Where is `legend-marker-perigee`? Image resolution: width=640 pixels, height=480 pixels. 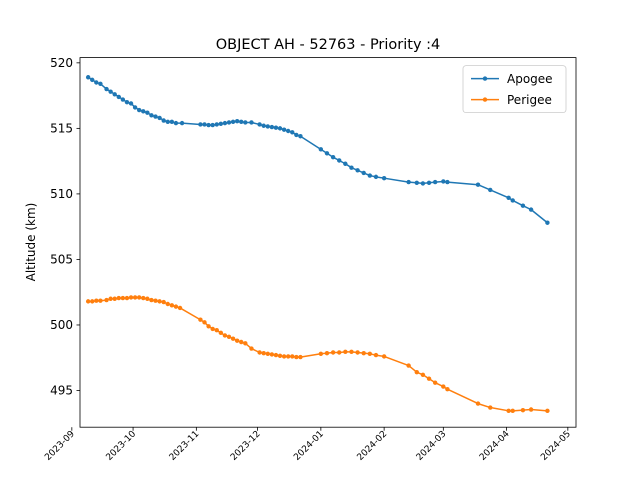 legend-marker-perigee is located at coordinates (485, 99).